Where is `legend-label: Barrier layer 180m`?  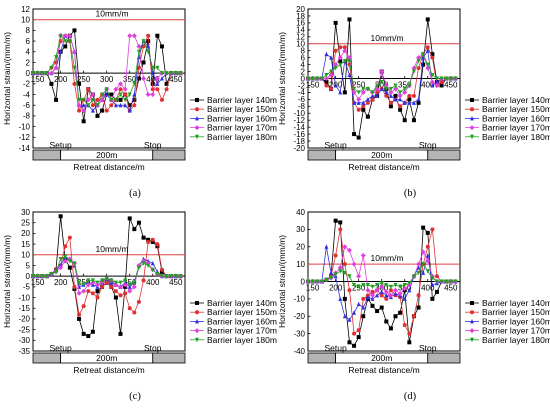 legend-label: Barrier layer 180m is located at coordinates (242, 137).